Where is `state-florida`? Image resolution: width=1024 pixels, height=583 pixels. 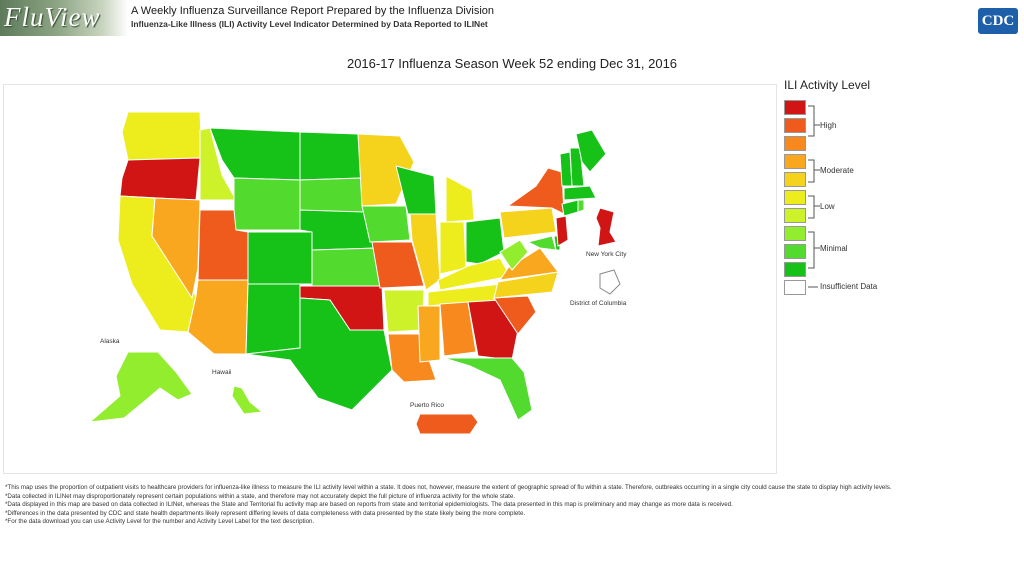
state-florida is located at coordinates (488, 389).